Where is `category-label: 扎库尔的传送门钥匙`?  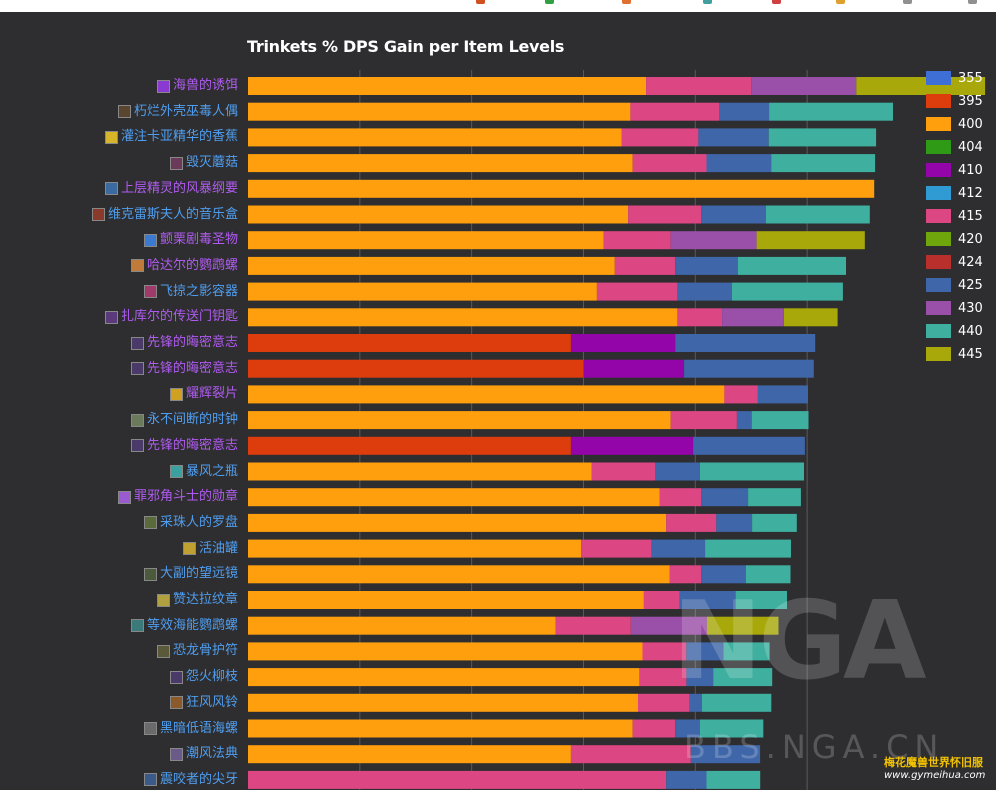
category-label: 扎库尔的传送门钥匙 is located at coordinates (171, 317).